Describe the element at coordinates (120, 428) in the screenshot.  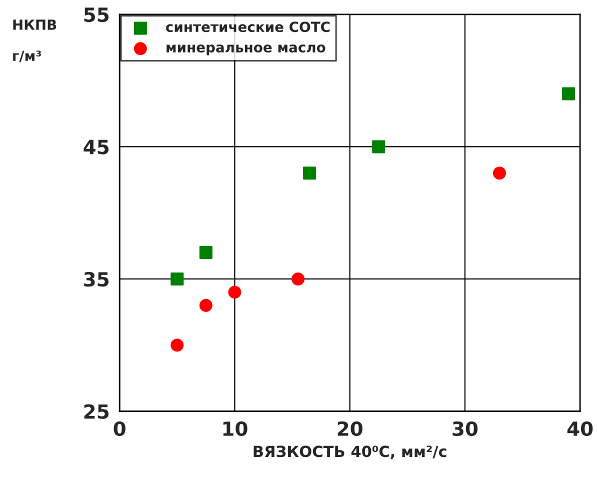
I see `x-tick-label: 0` at that location.